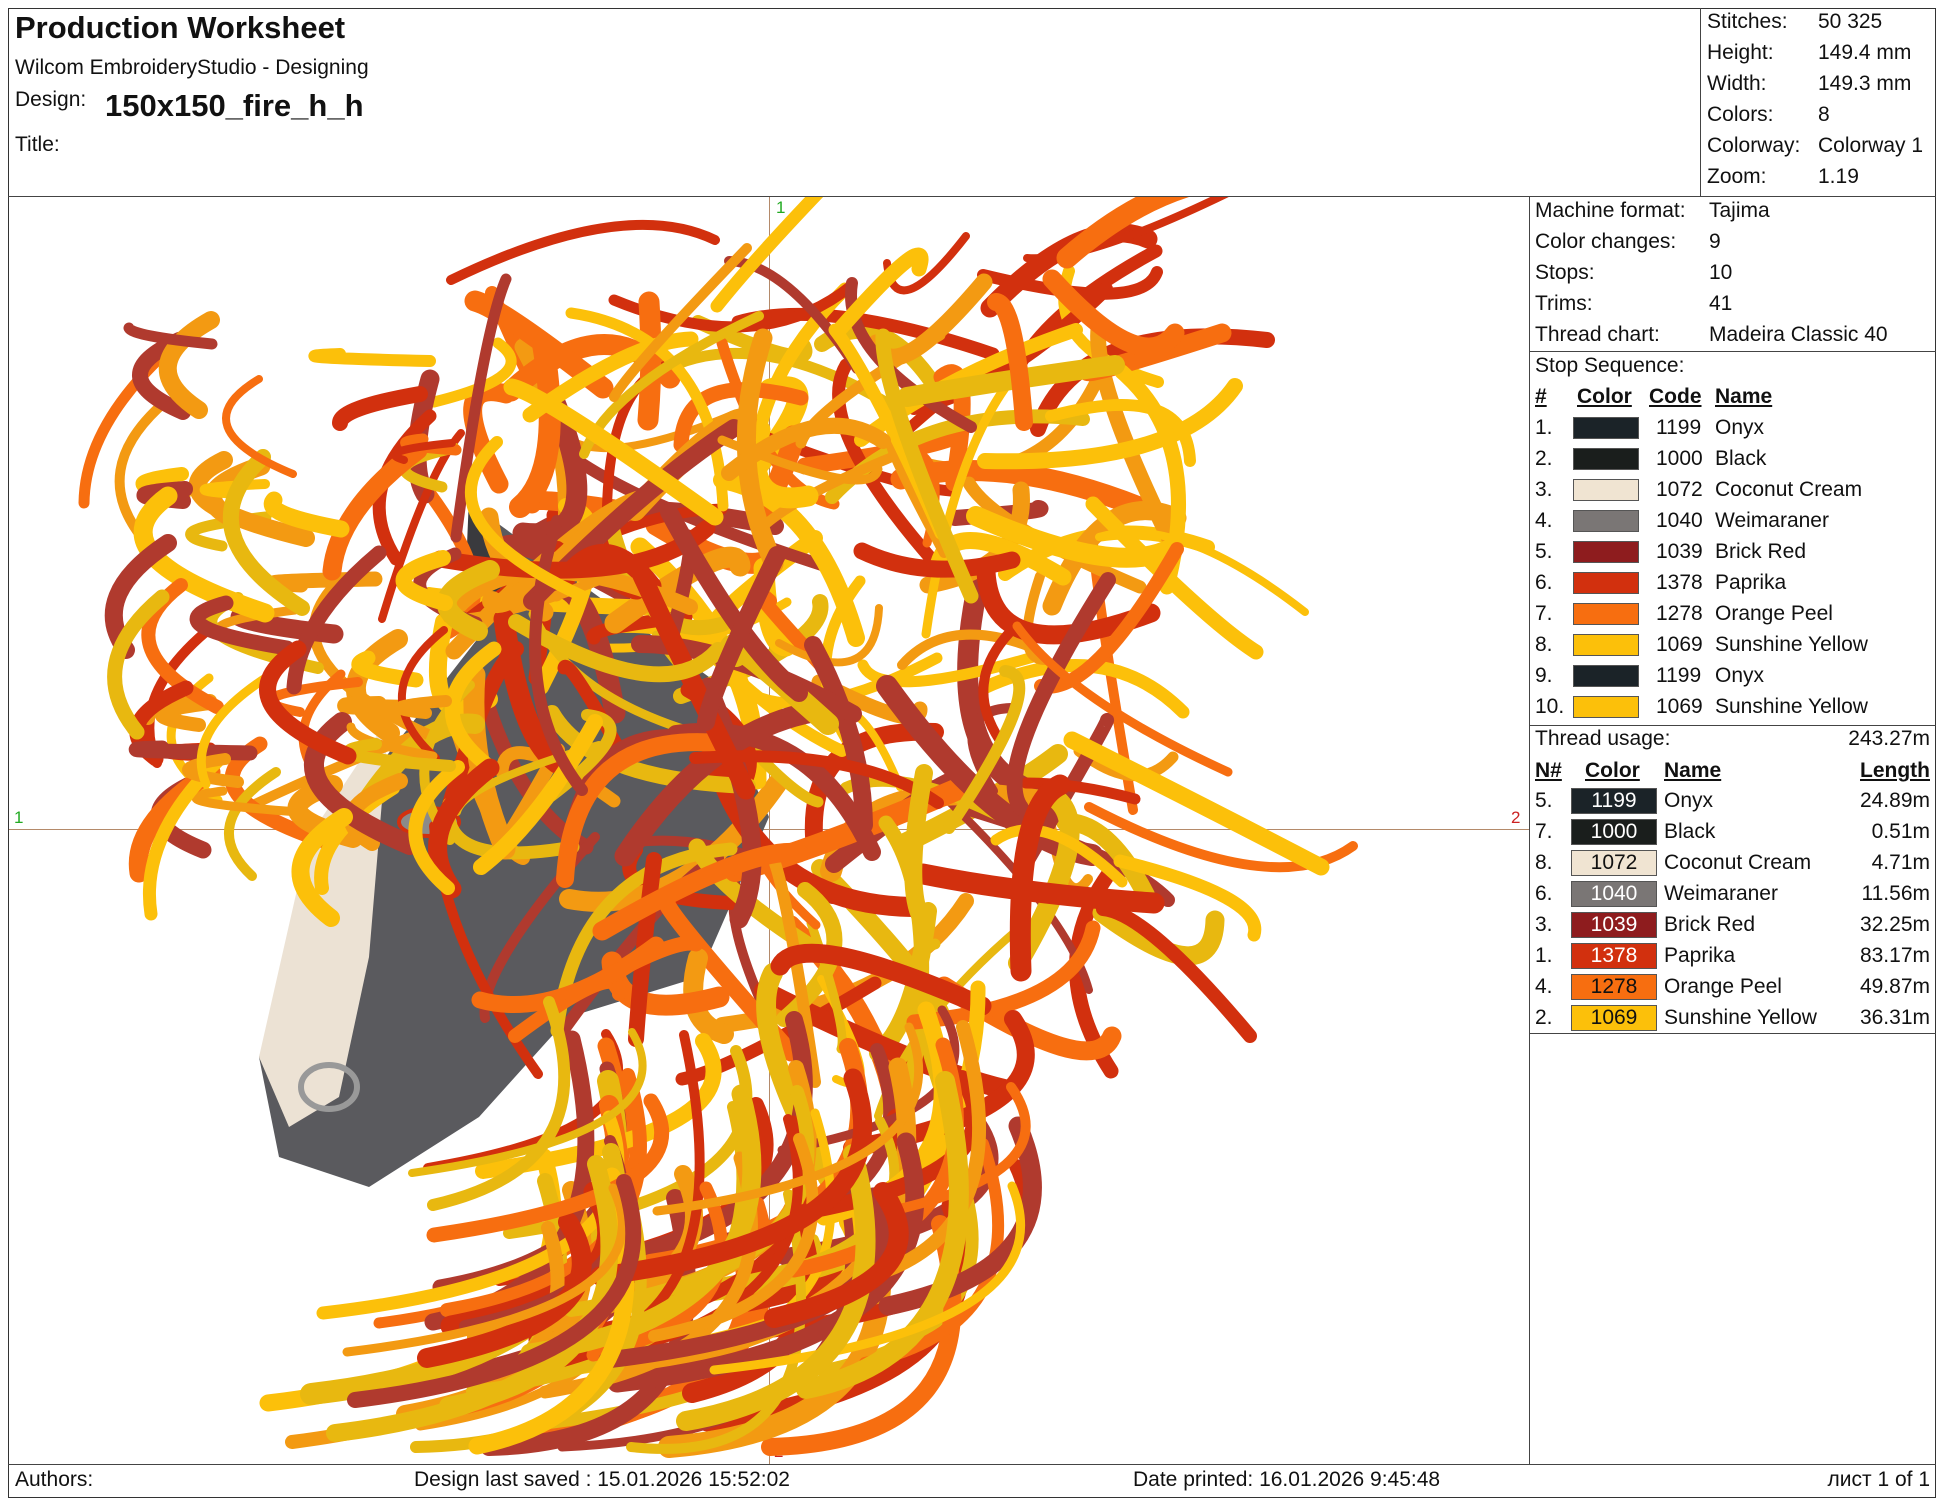 The width and height of the screenshot is (1946, 1504). Describe the element at coordinates (781, 207) in the screenshot. I see `marker-top: 1` at that location.